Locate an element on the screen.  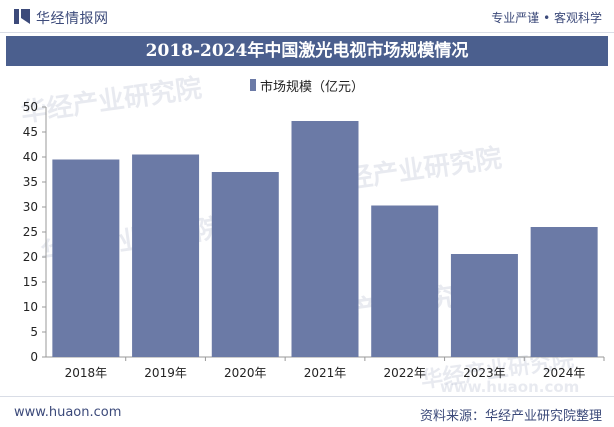
x-tick-label: 2024年 is located at coordinates (564, 373).